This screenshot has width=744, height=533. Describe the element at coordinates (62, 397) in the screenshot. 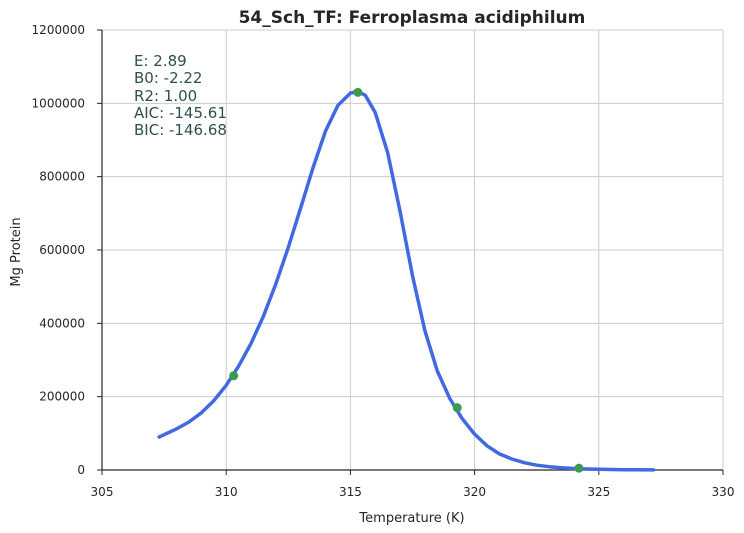

I see `y-tick-label: 200000` at that location.